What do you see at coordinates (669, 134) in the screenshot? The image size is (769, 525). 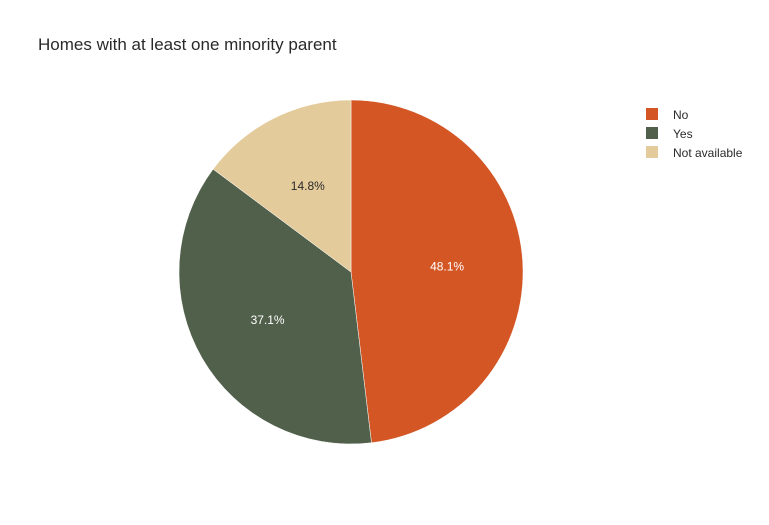 I see `legend-item-yes: Yes` at bounding box center [669, 134].